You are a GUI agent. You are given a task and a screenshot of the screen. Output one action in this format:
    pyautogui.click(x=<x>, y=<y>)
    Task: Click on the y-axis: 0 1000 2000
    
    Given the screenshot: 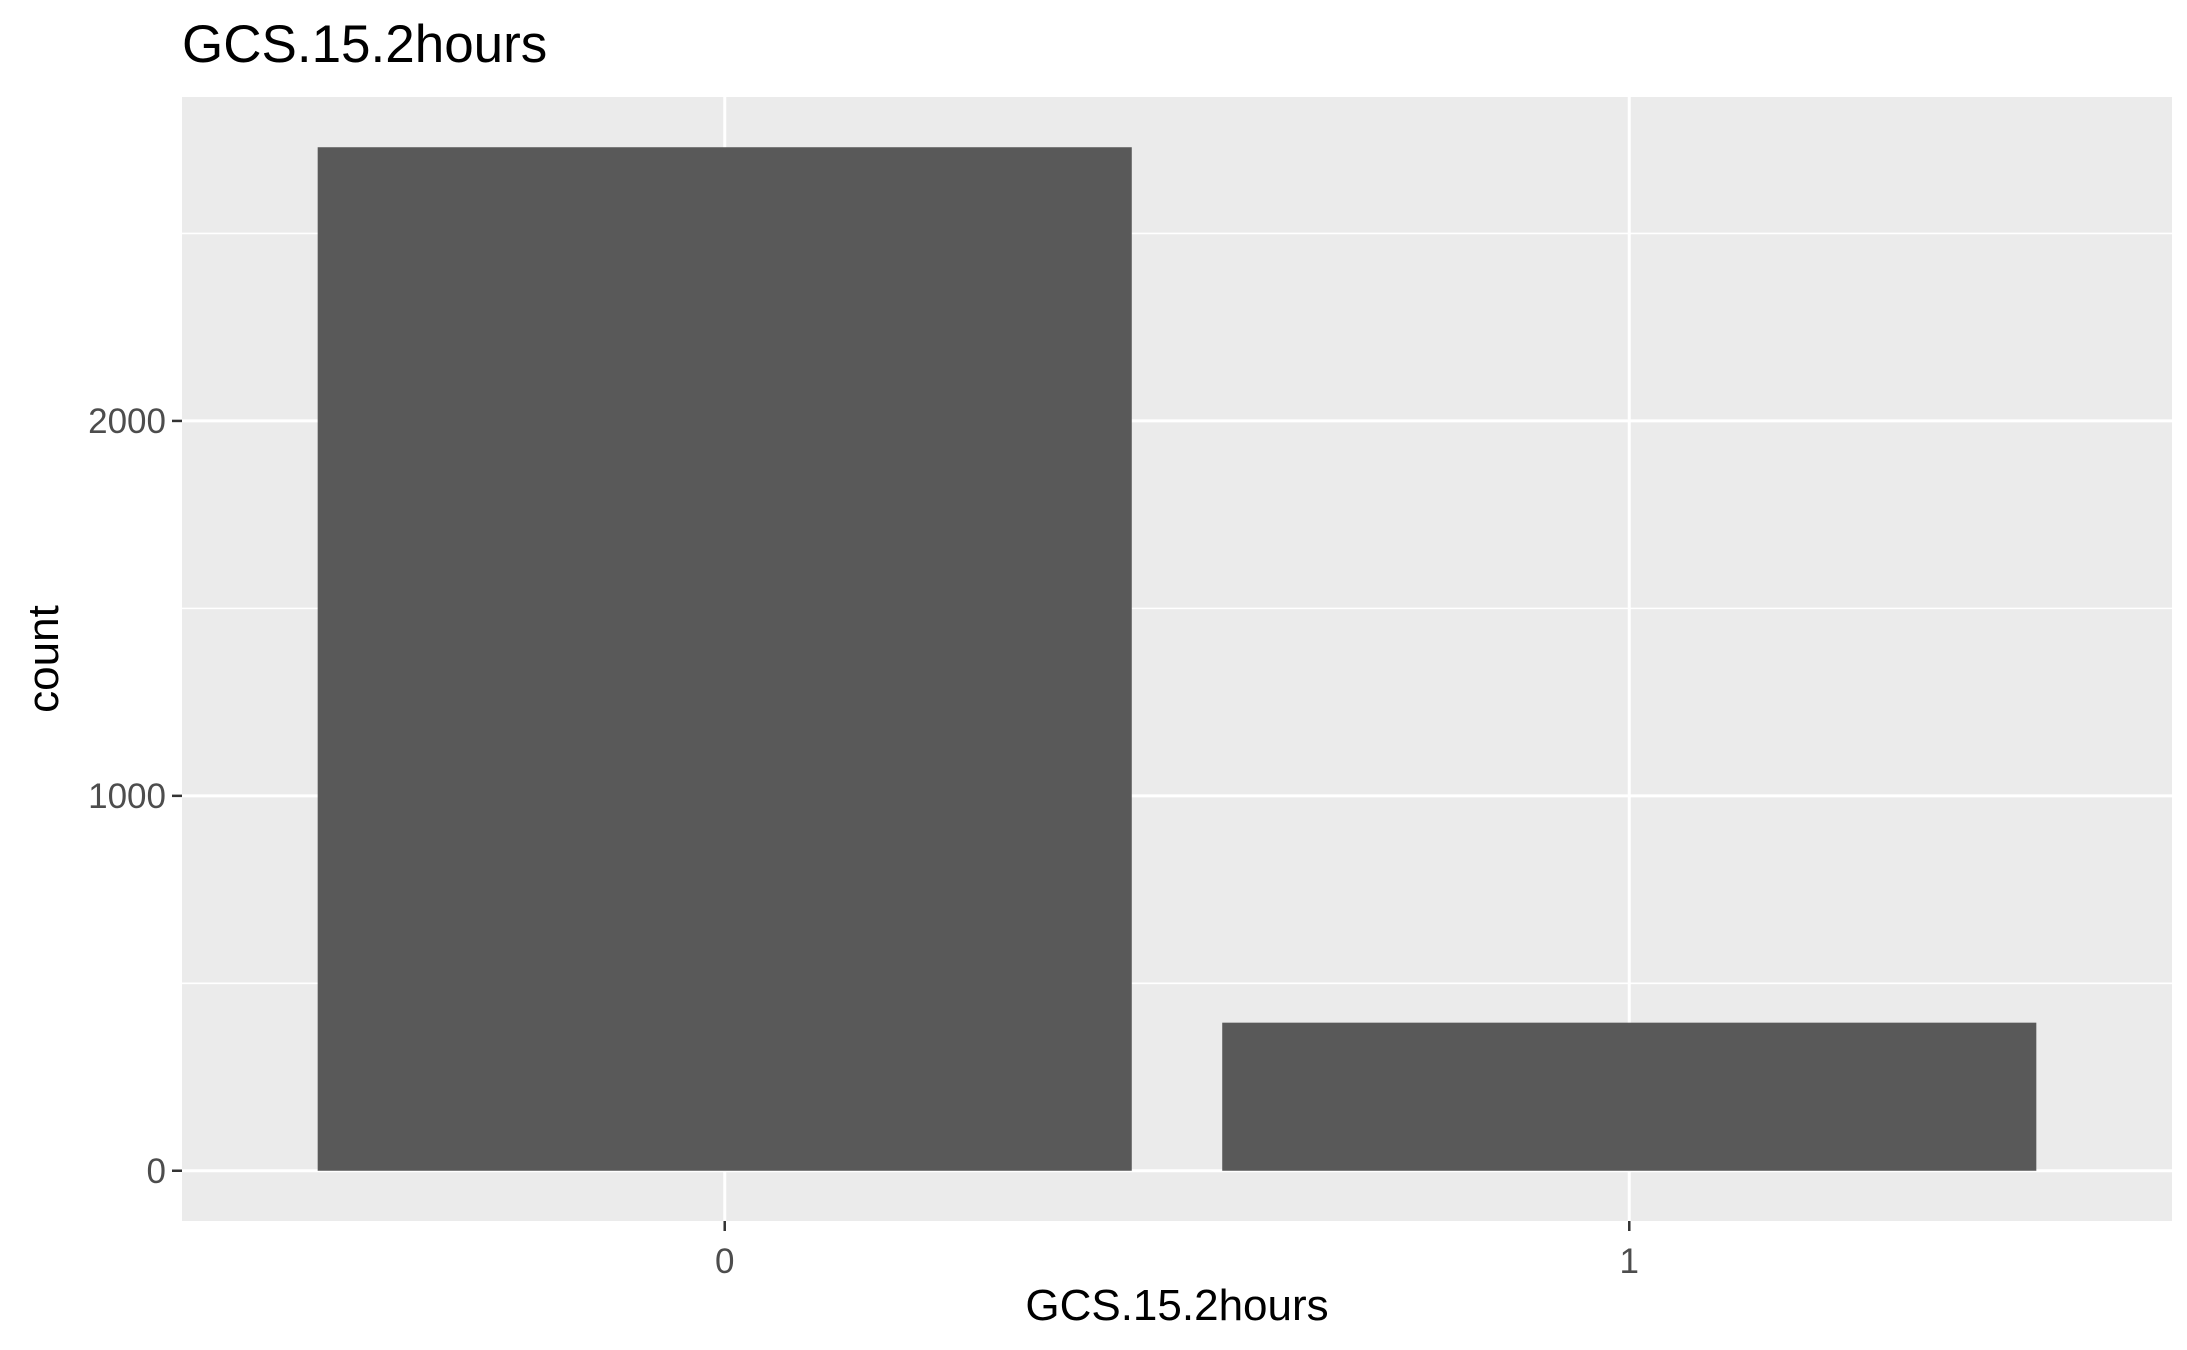 What is the action you would take?
    pyautogui.click(x=135, y=796)
    